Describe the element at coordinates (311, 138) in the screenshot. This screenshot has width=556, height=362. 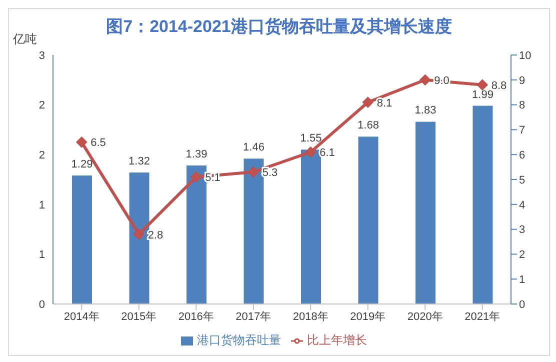
I see `data-label: 1.55` at that location.